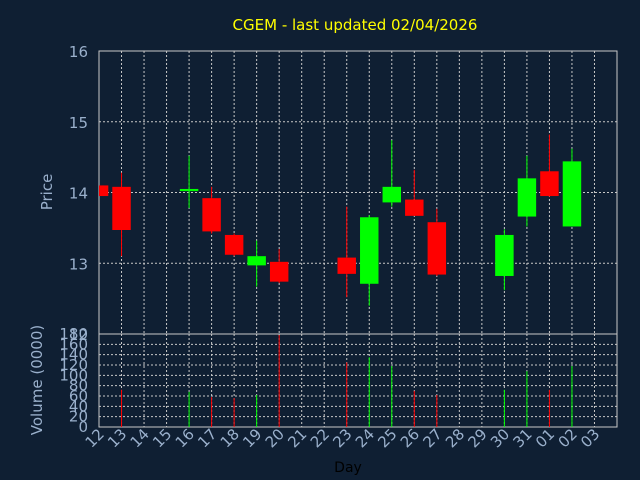  What do you see at coordinates (78, 264) in the screenshot?
I see `price-y-tick: 13` at bounding box center [78, 264].